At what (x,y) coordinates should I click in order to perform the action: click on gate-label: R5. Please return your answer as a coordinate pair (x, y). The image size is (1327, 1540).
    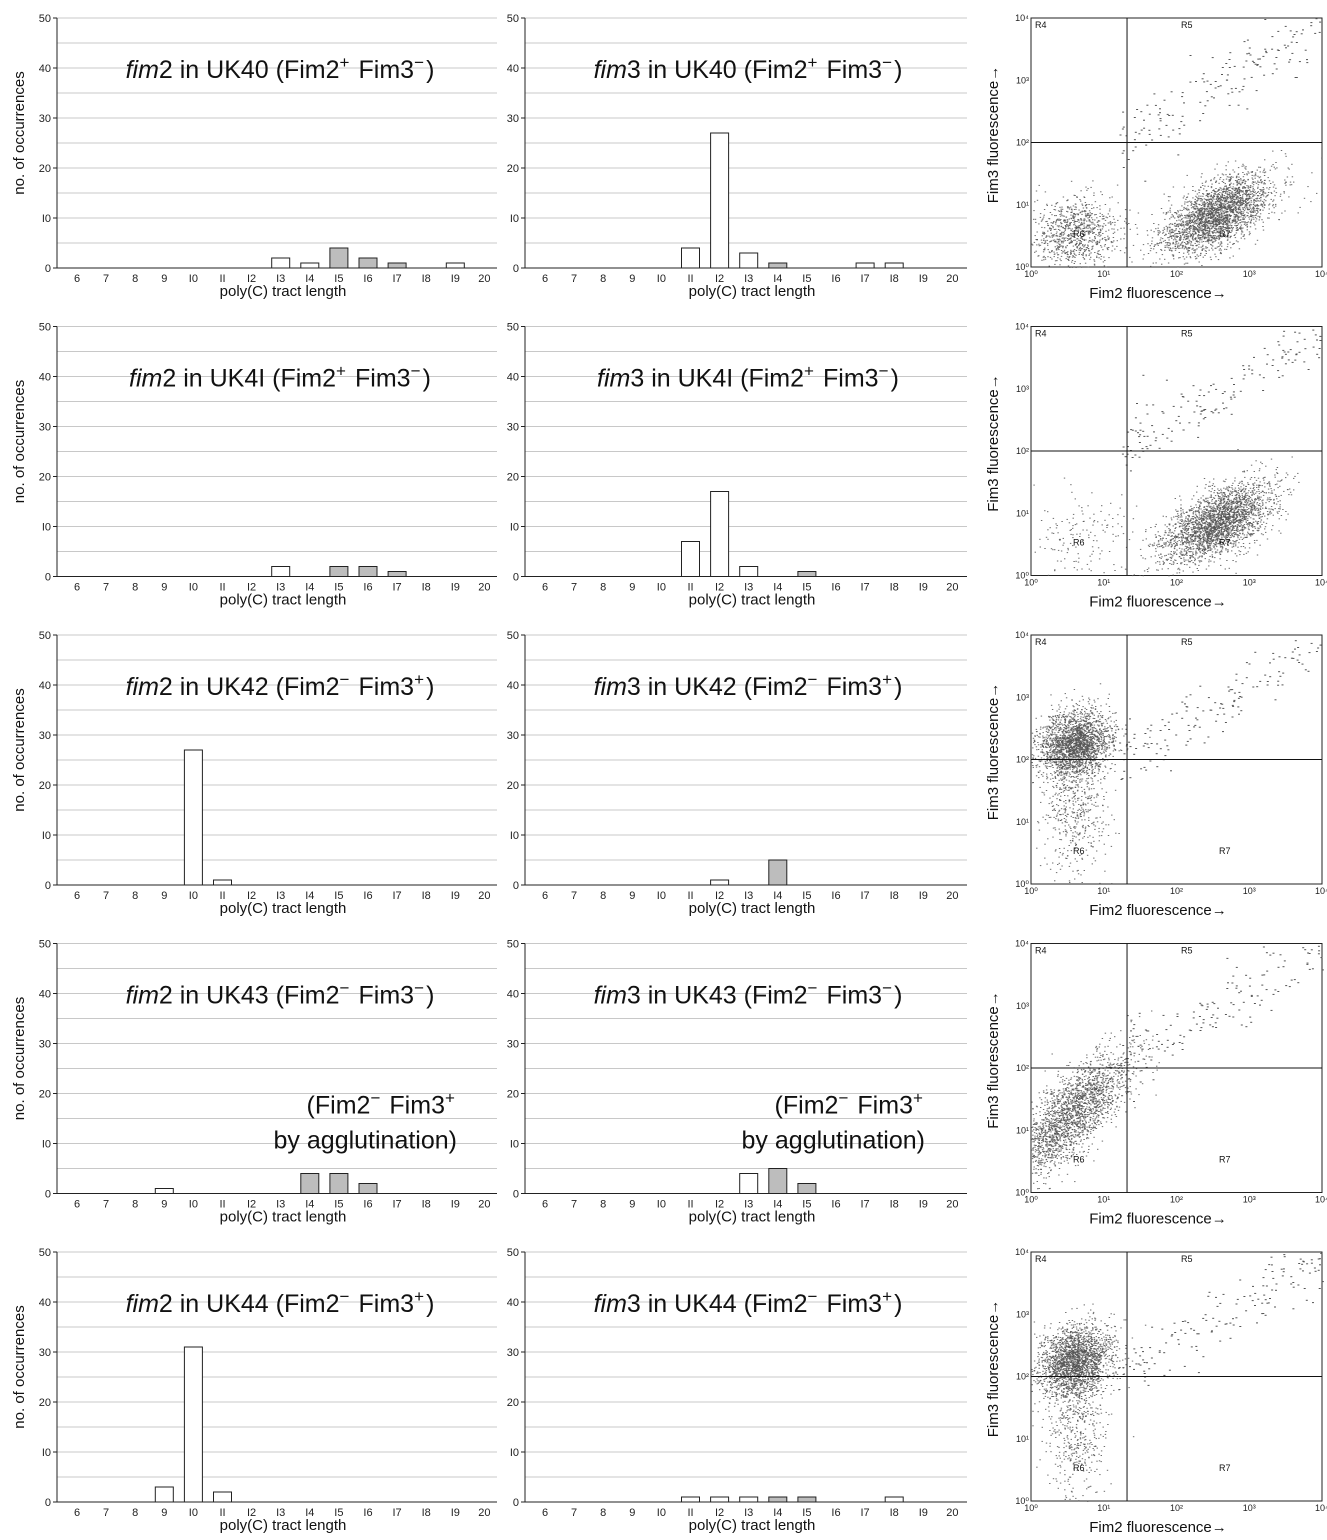
    Looking at the image, I should click on (1187, 25).